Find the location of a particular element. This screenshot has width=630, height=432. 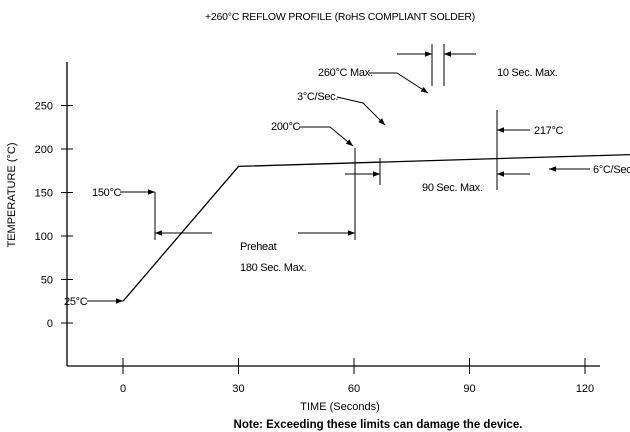

ramp-rate-arrow is located at coordinates (361, 111).